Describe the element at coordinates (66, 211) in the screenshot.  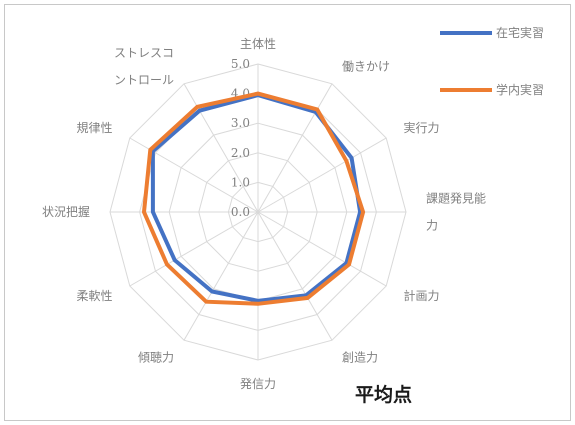
I see `category-label: 状況把握` at that location.